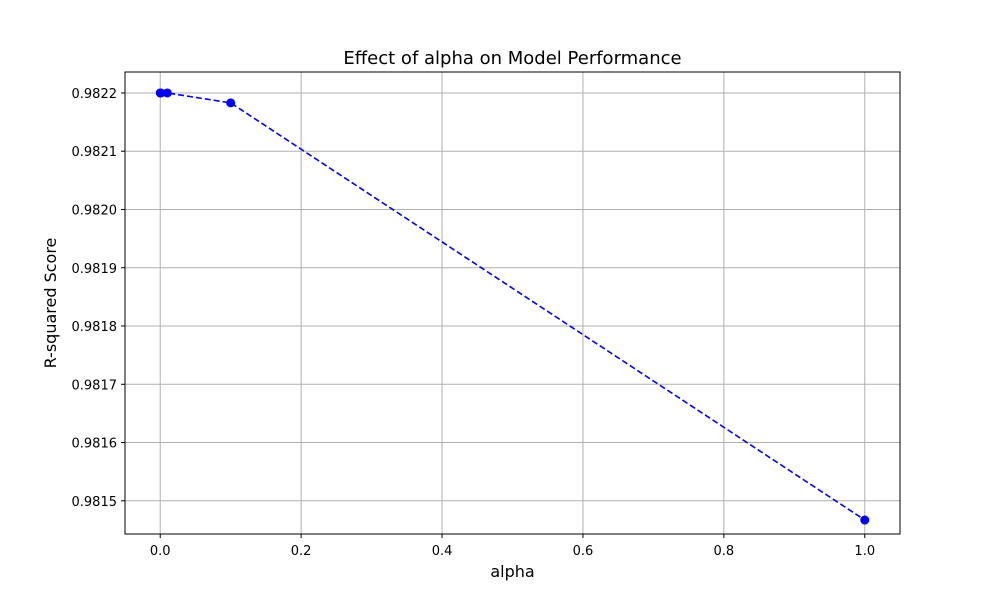 The height and width of the screenshot is (600, 1000). What do you see at coordinates (95, 444) in the screenshot?
I see `y-tick-label: 0.9816` at bounding box center [95, 444].